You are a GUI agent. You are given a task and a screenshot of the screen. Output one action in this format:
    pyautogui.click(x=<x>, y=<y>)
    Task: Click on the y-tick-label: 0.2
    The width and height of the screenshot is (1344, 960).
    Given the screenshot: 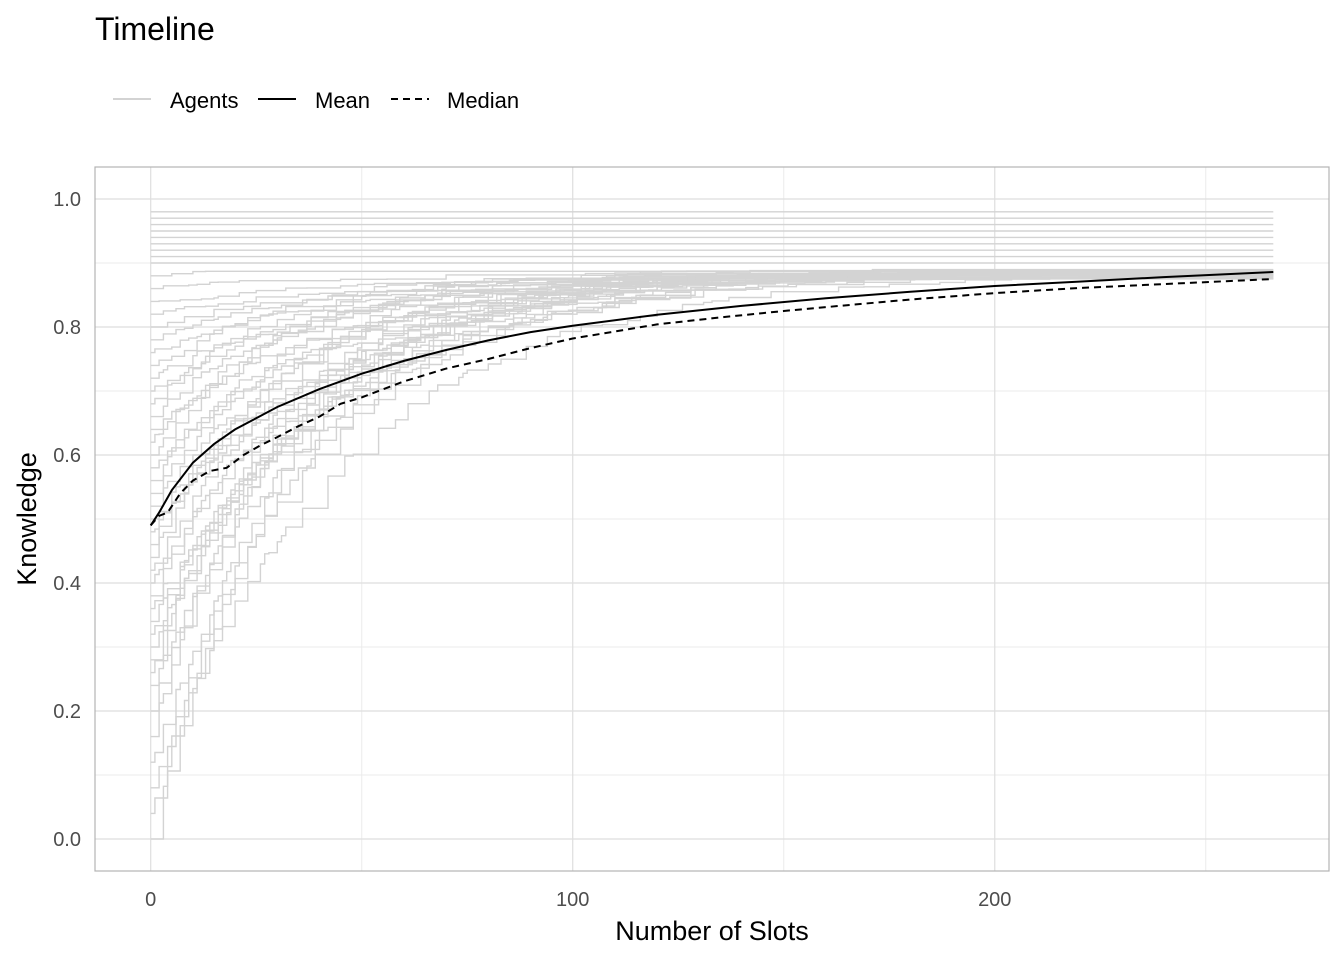 What is the action you would take?
    pyautogui.click(x=67, y=712)
    